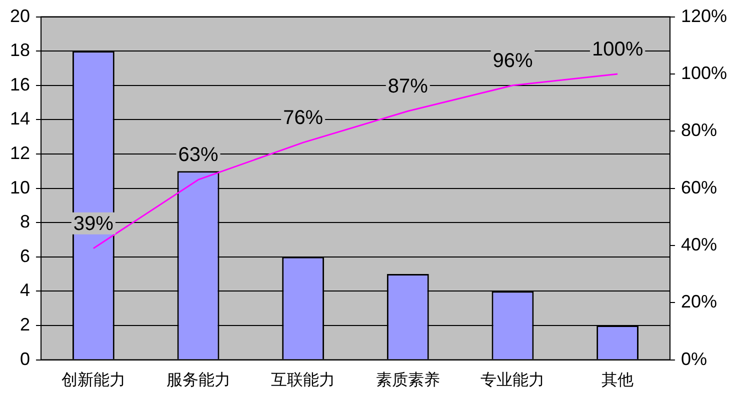 The height and width of the screenshot is (397, 737). What do you see at coordinates (20, 152) in the screenshot?
I see `y-tick-label: 12` at bounding box center [20, 152].